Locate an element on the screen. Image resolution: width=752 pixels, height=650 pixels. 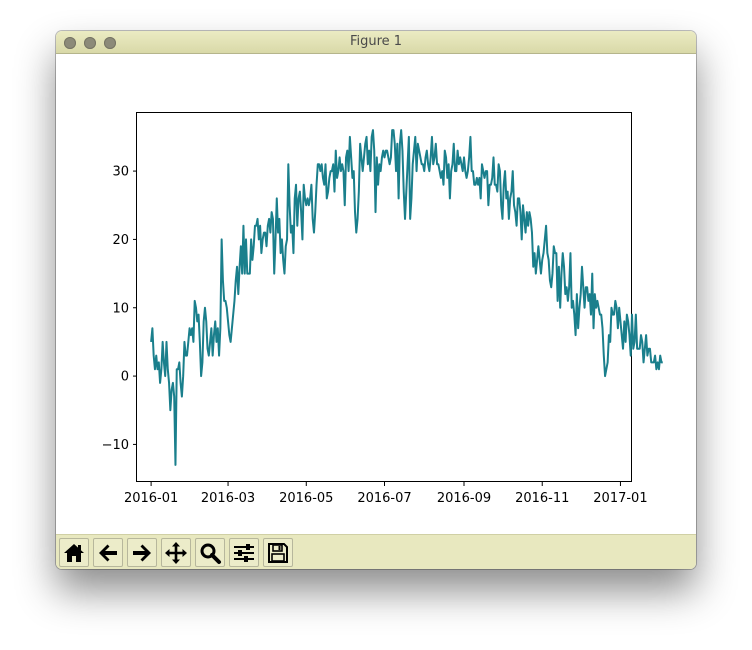
sliders-icon is located at coordinates (244, 553).